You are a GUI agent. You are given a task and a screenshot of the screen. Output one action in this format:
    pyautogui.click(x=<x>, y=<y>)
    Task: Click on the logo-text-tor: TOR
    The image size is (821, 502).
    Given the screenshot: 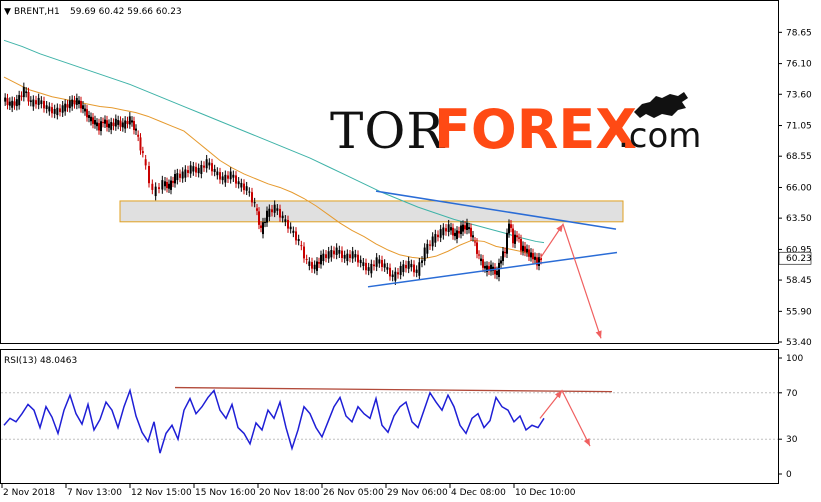 What is the action you would take?
    pyautogui.click(x=387, y=131)
    